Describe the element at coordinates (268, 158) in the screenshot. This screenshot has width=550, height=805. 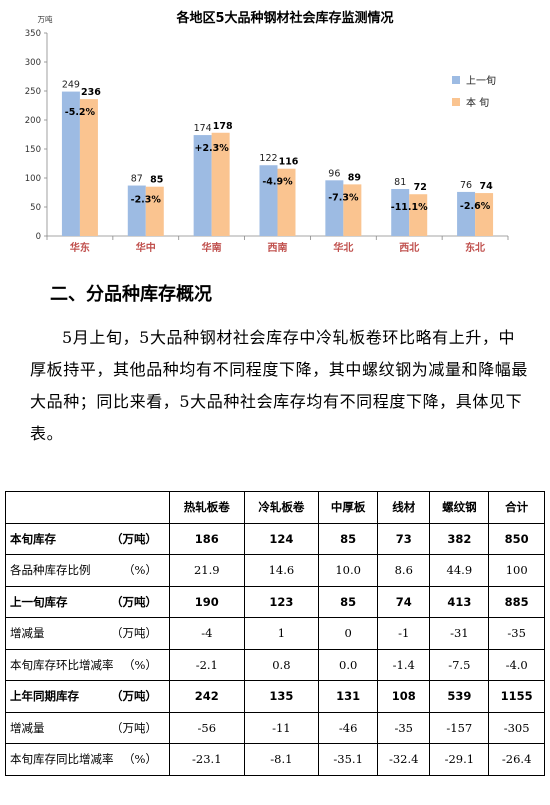
I see `data-label-prev: 122` at that location.